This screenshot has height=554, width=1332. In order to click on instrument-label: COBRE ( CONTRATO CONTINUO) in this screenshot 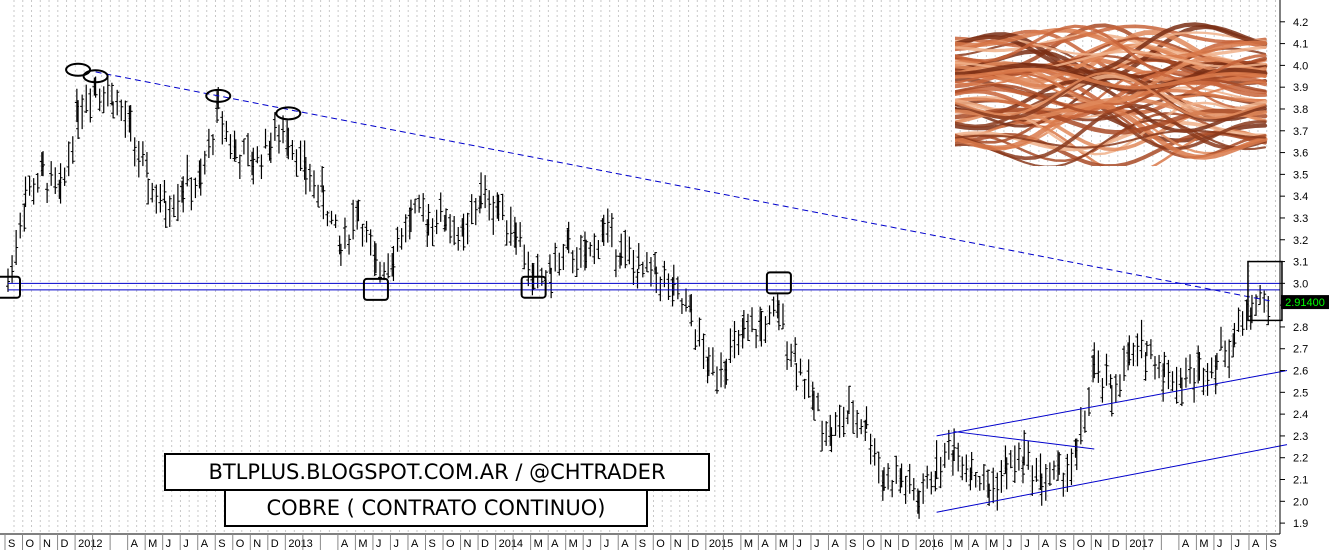, I will do `click(436, 508)`.